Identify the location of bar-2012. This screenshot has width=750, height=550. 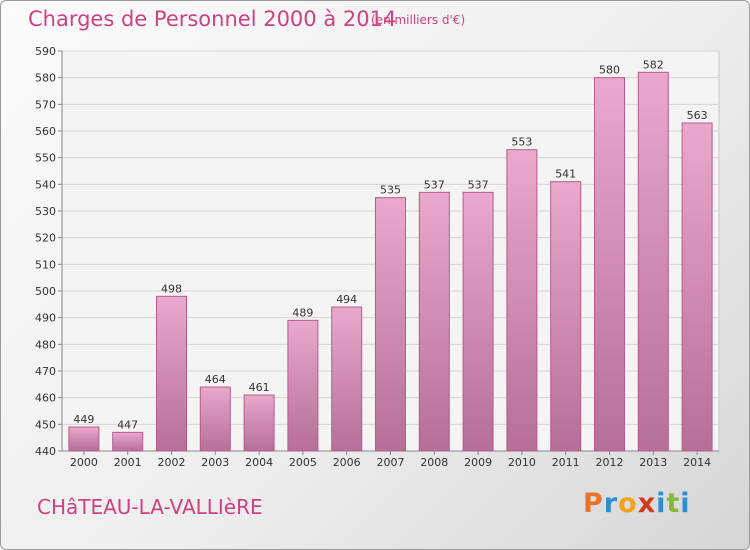
(609, 264).